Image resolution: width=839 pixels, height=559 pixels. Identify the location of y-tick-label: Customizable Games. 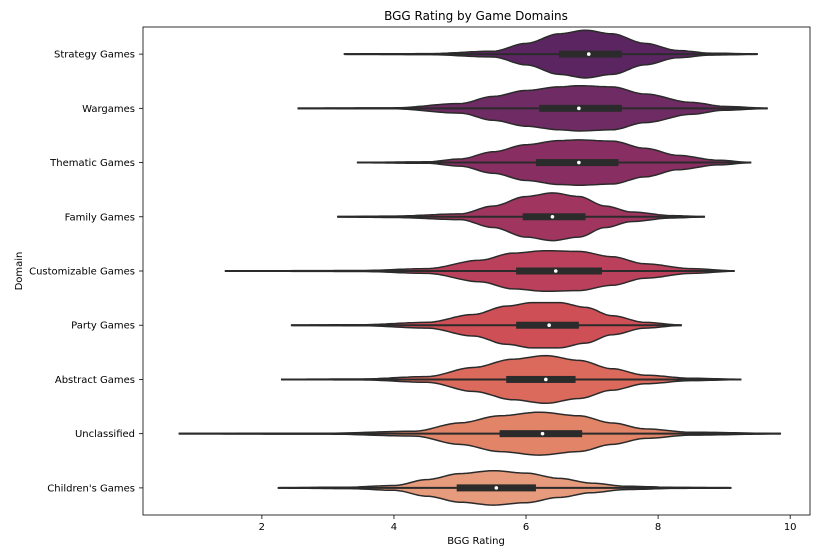
(82, 272).